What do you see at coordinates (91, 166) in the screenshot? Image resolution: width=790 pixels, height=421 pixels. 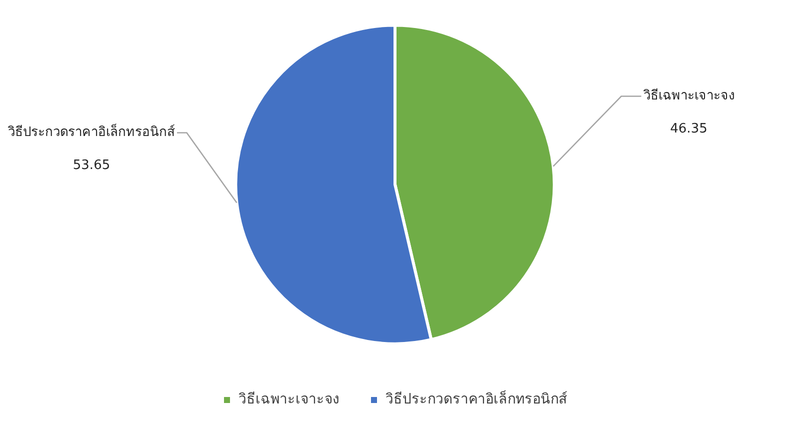 I see `data-label: 53.65` at bounding box center [91, 166].